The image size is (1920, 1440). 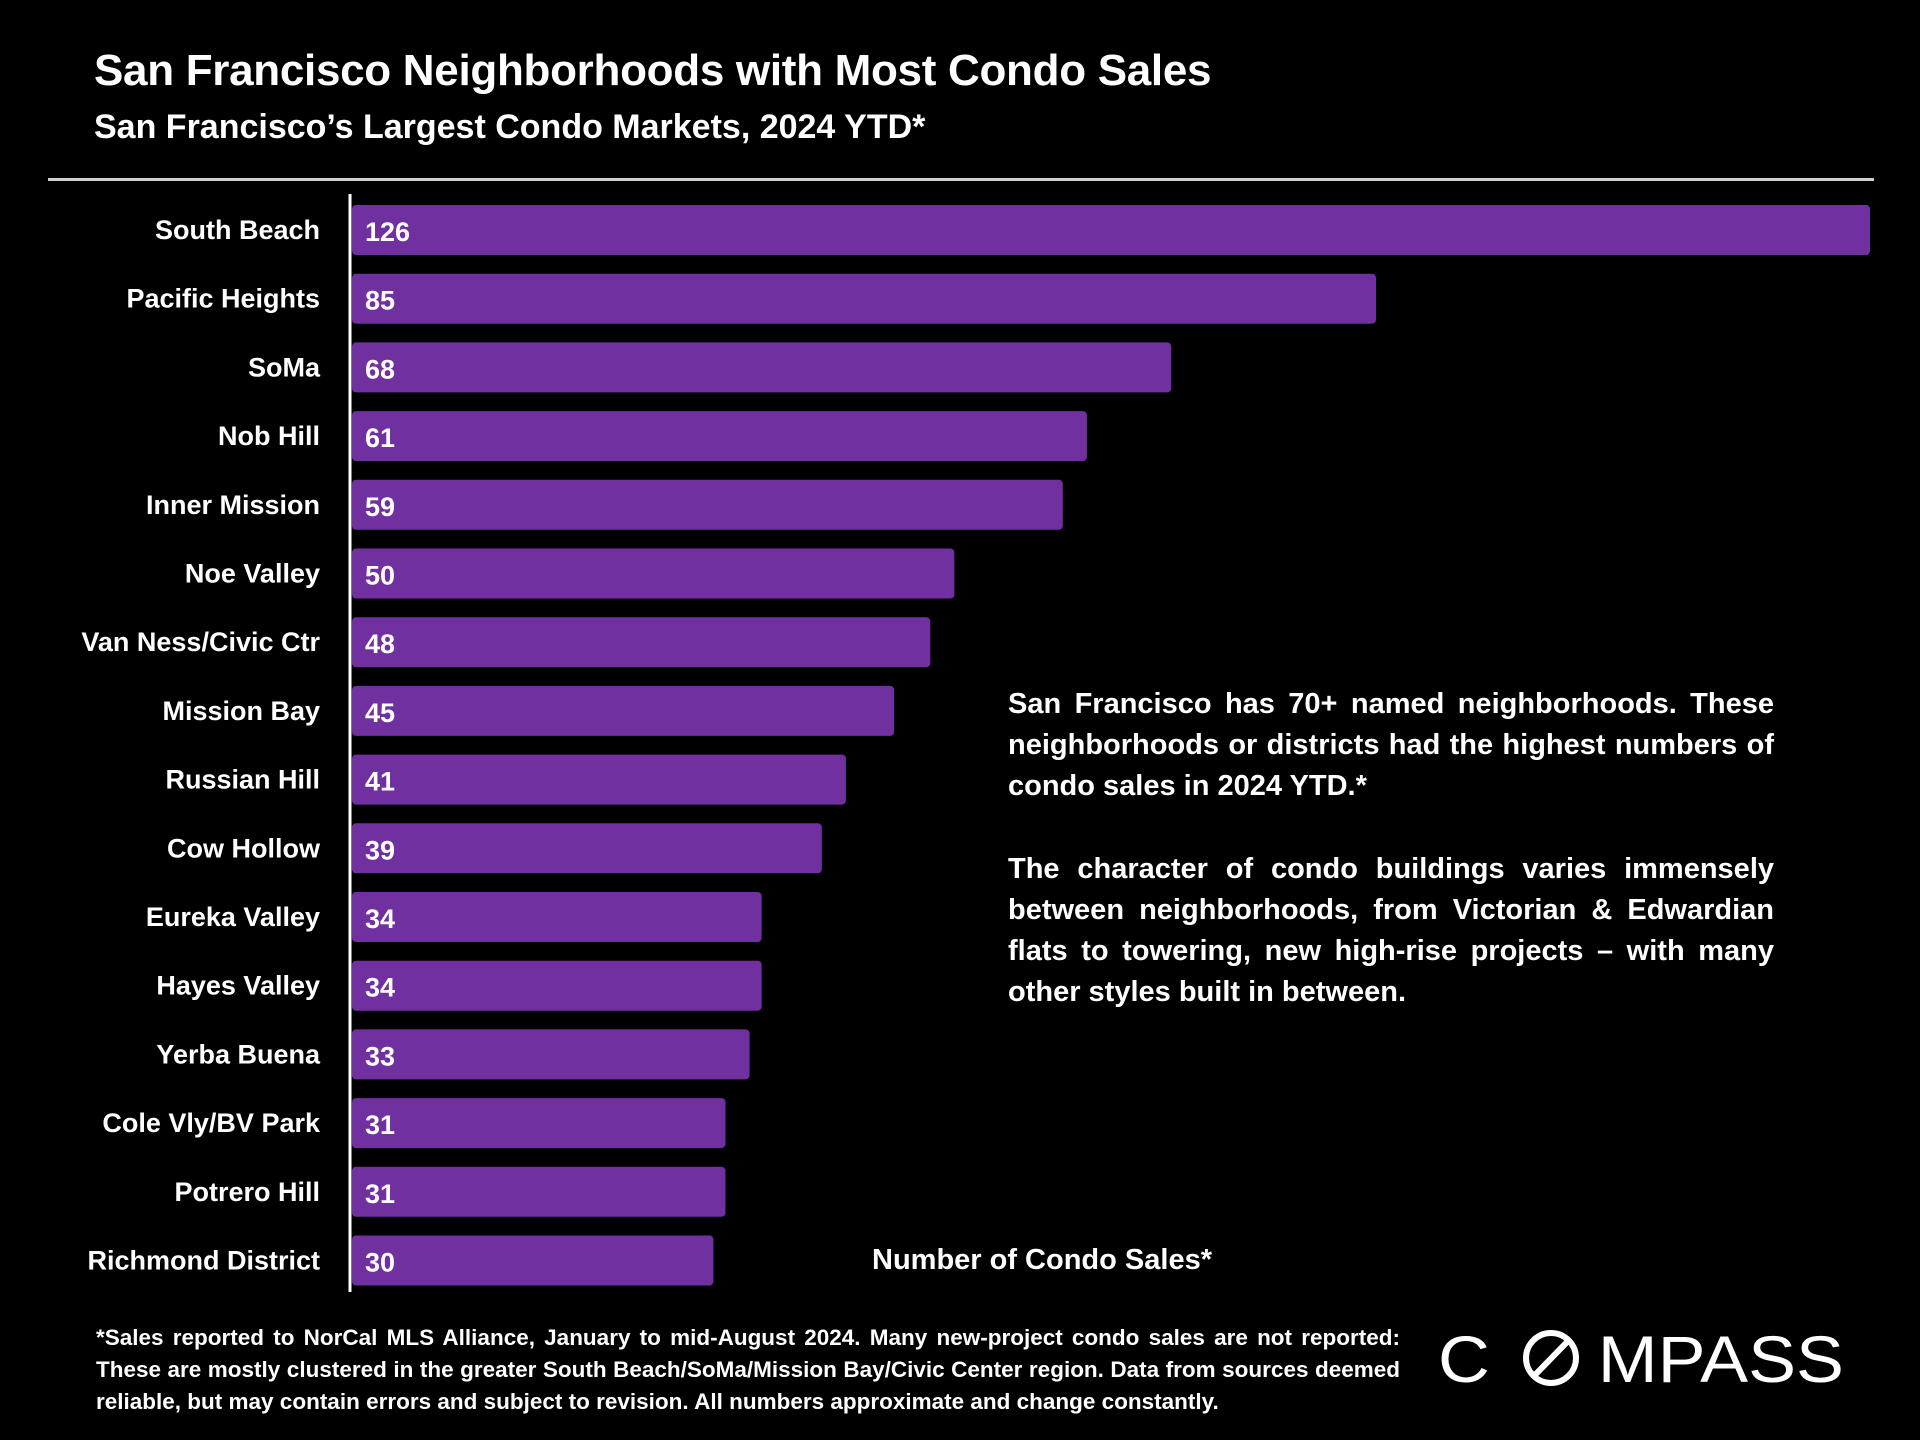 I want to click on data-label: 68, so click(x=380, y=369).